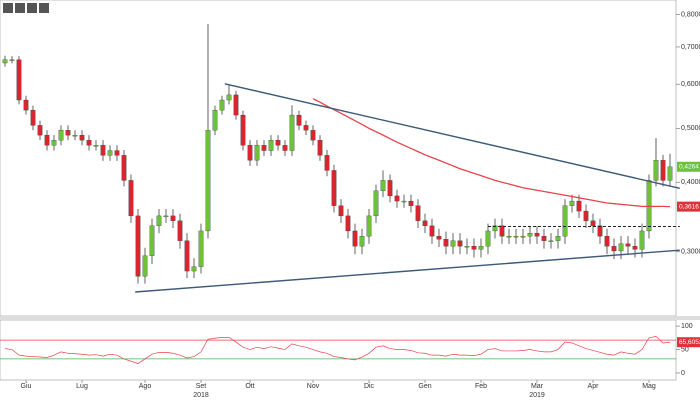 This screenshot has width=700, height=400. Describe the element at coordinates (32, 8) in the screenshot. I see `tool-edit` at that location.